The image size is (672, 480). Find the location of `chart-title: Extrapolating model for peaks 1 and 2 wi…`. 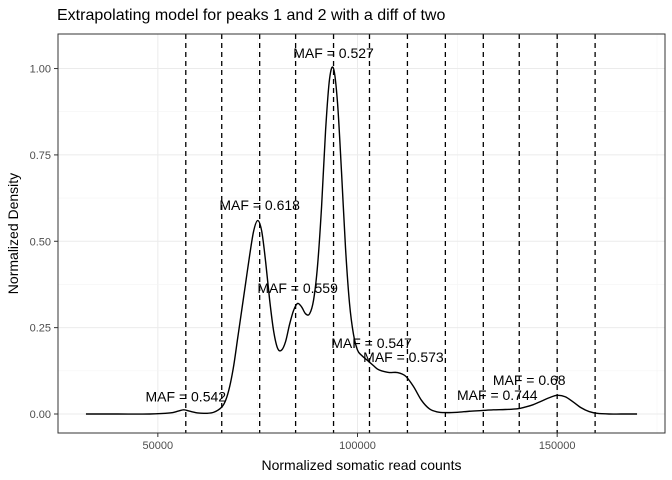

chart-title: Extrapolating model for peaks 1 and 2 wi… is located at coordinates (251, 15).